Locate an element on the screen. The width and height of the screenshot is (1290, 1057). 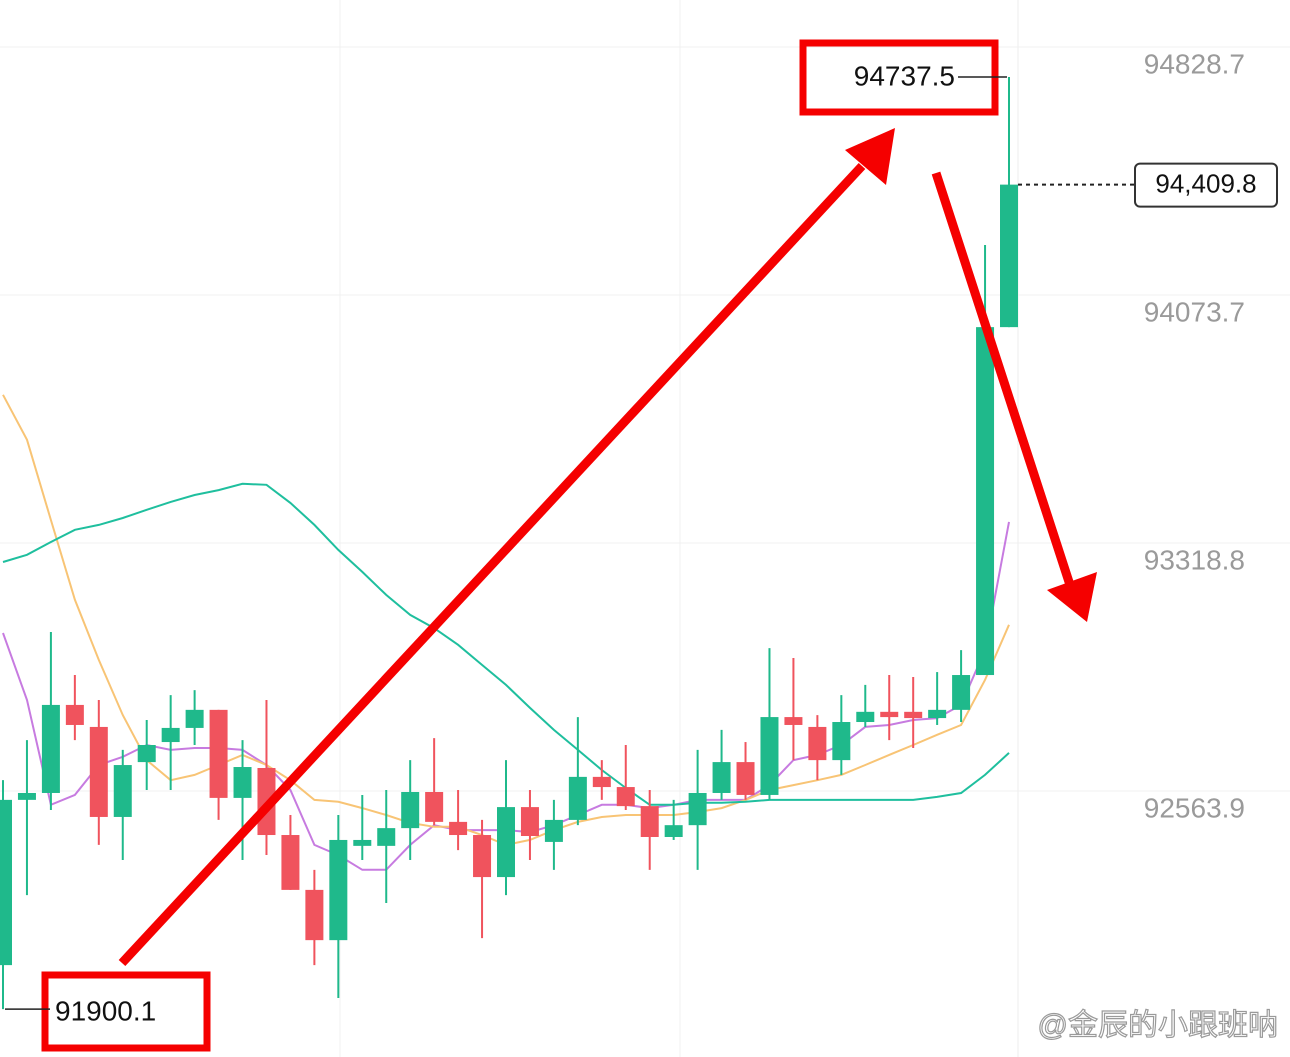
last-price-box is located at coordinates (1206, 185).